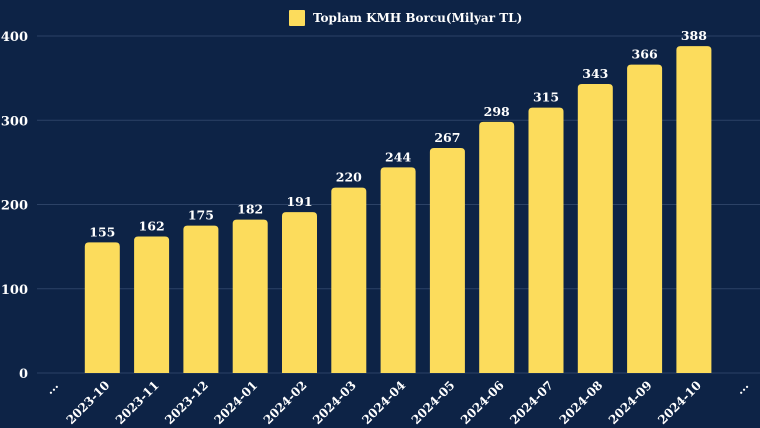  What do you see at coordinates (546, 97) in the screenshot?
I see `data-label: 315` at bounding box center [546, 97].